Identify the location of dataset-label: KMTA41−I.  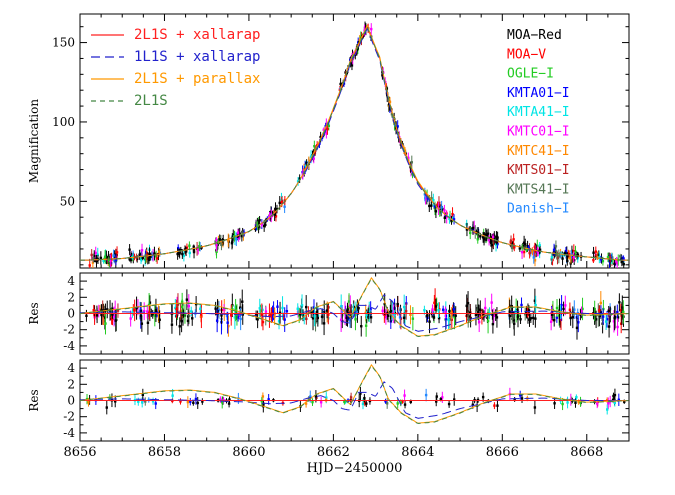
(538, 112).